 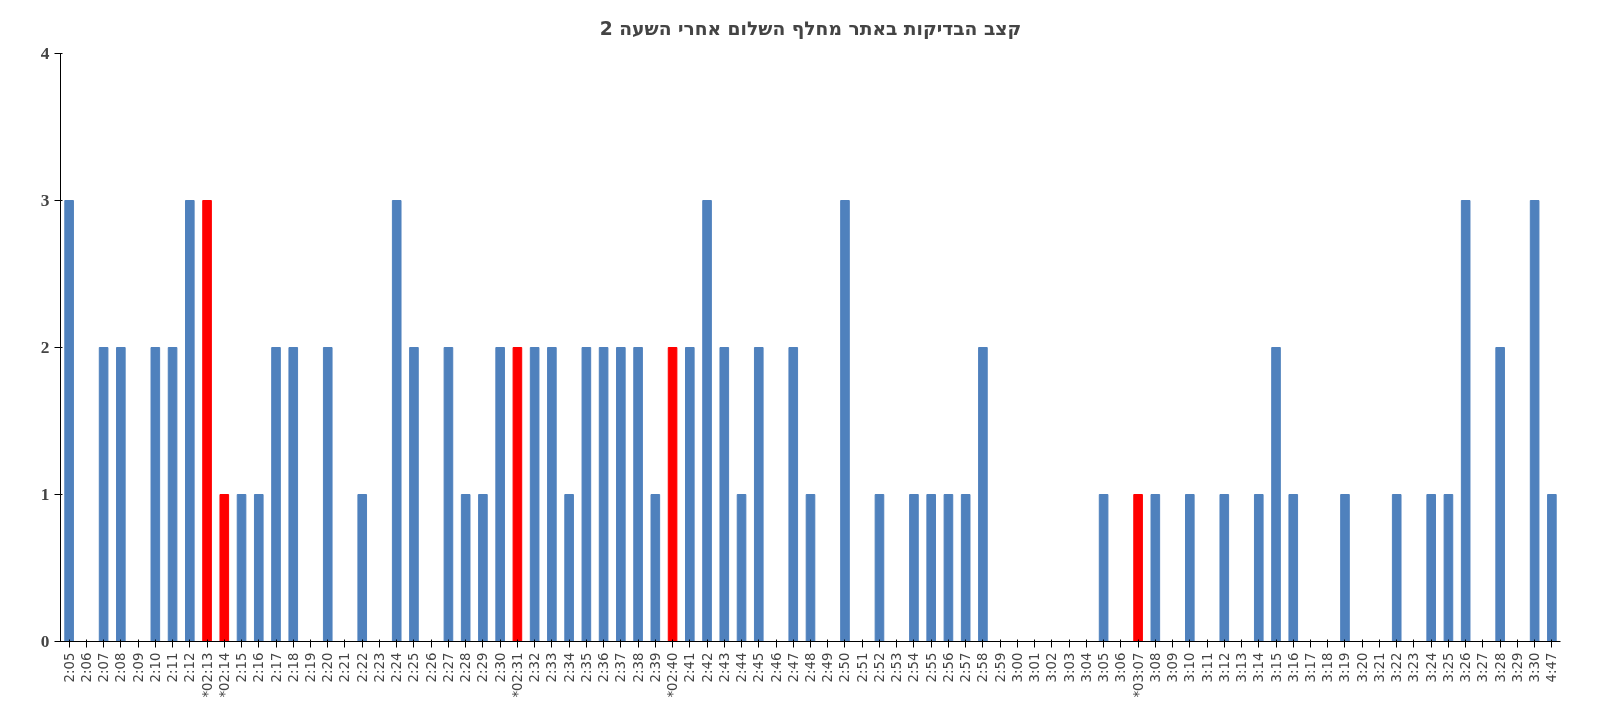 I want to click on x-tick-label: 2:35, so click(x=586, y=667).